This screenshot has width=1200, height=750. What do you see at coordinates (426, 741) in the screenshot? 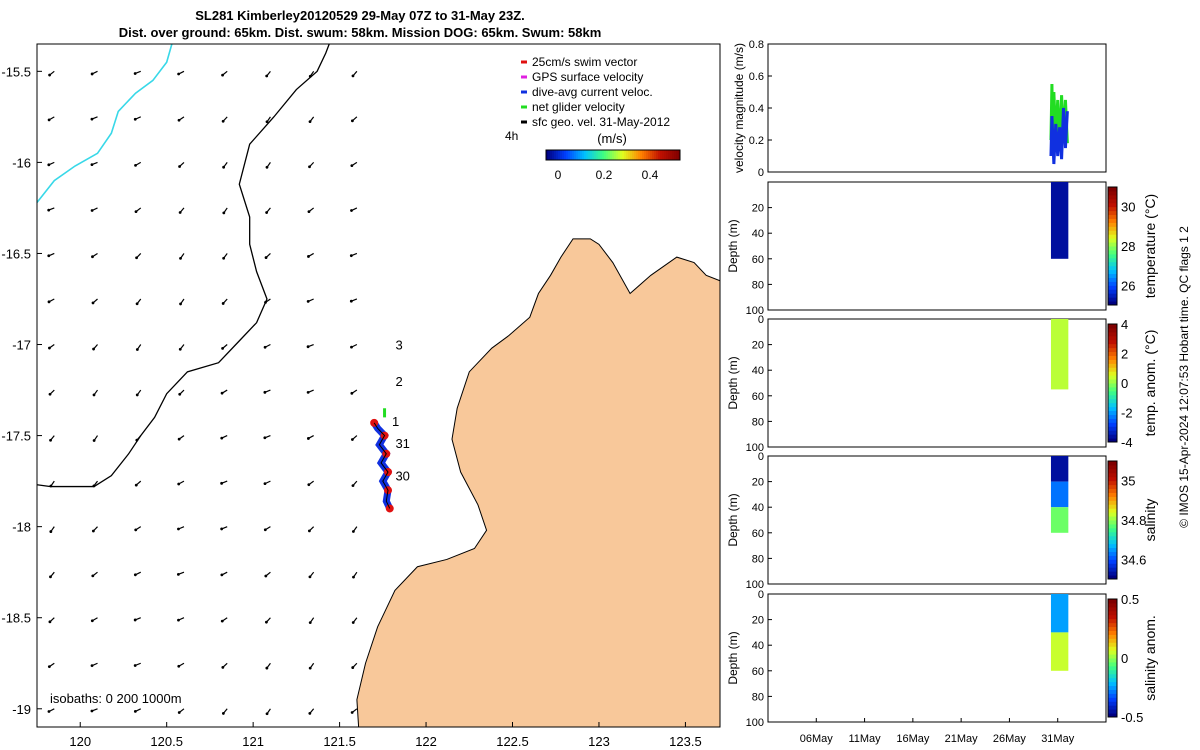
I see `map-x-tick-label: 122` at bounding box center [426, 741].